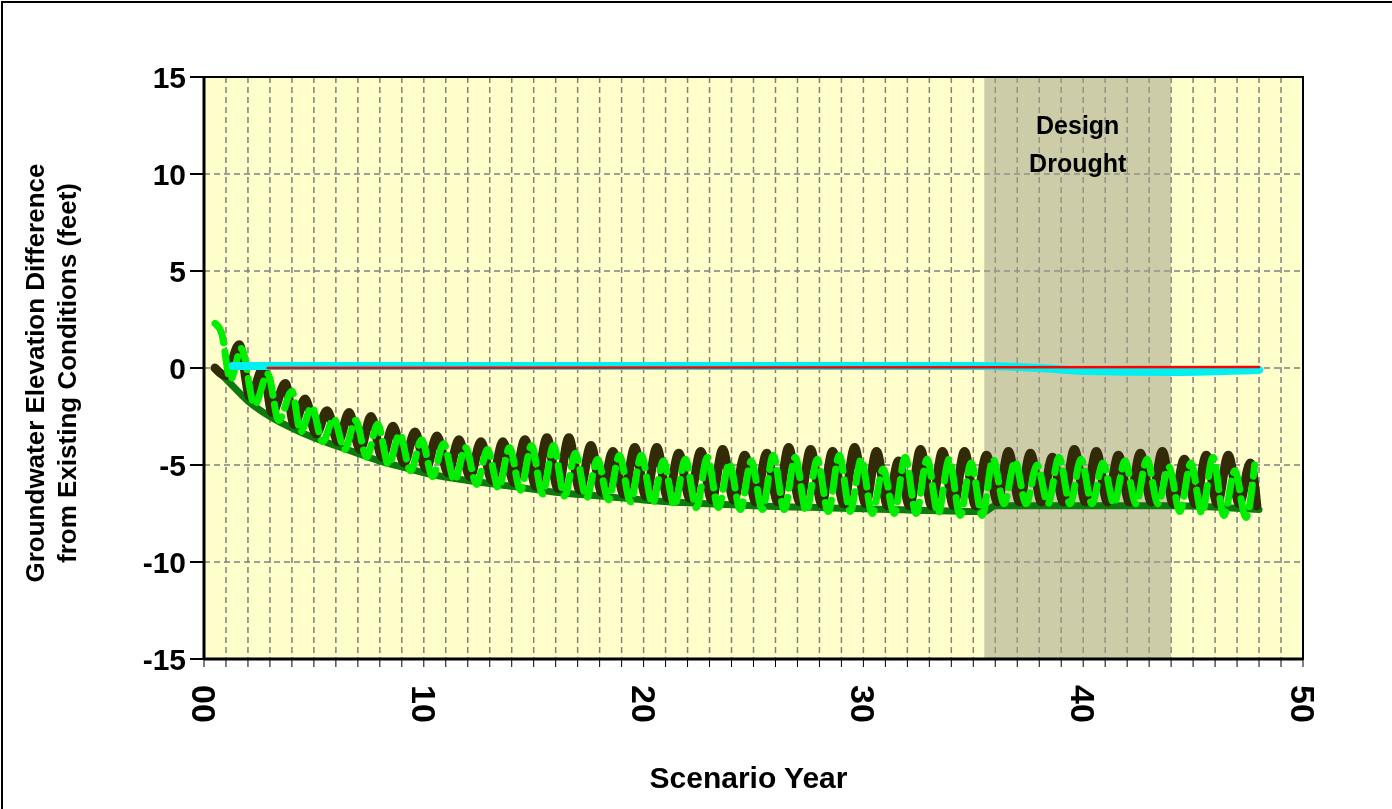  What do you see at coordinates (1078, 144) in the screenshot?
I see `band-label: Design Drought` at bounding box center [1078, 144].